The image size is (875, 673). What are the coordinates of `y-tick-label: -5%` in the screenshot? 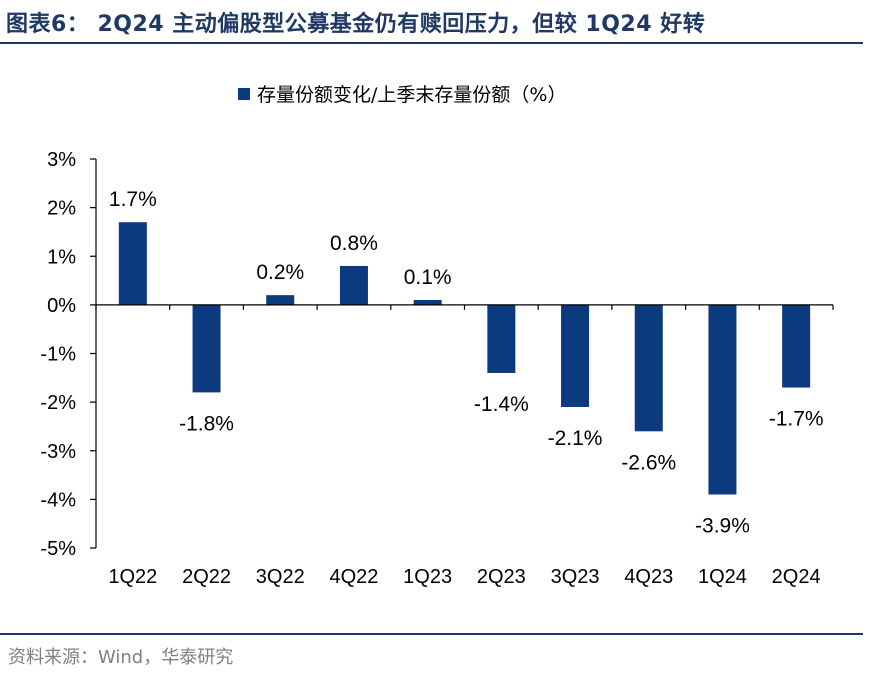 It's located at (58, 549).